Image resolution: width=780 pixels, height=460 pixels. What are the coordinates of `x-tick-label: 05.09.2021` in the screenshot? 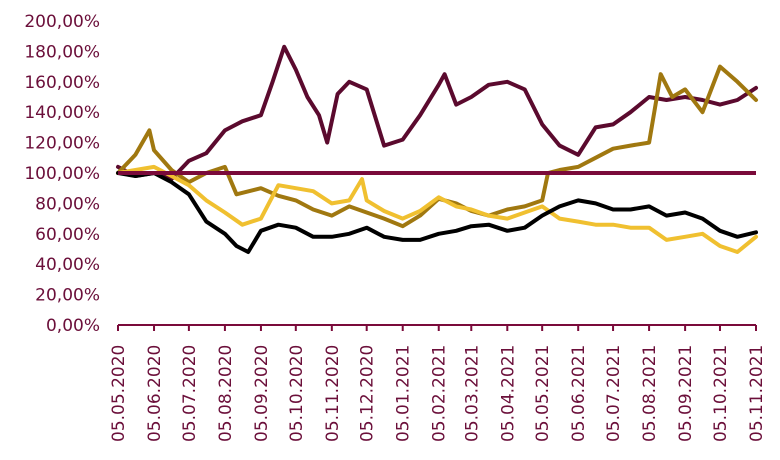 It's located at (686, 393).